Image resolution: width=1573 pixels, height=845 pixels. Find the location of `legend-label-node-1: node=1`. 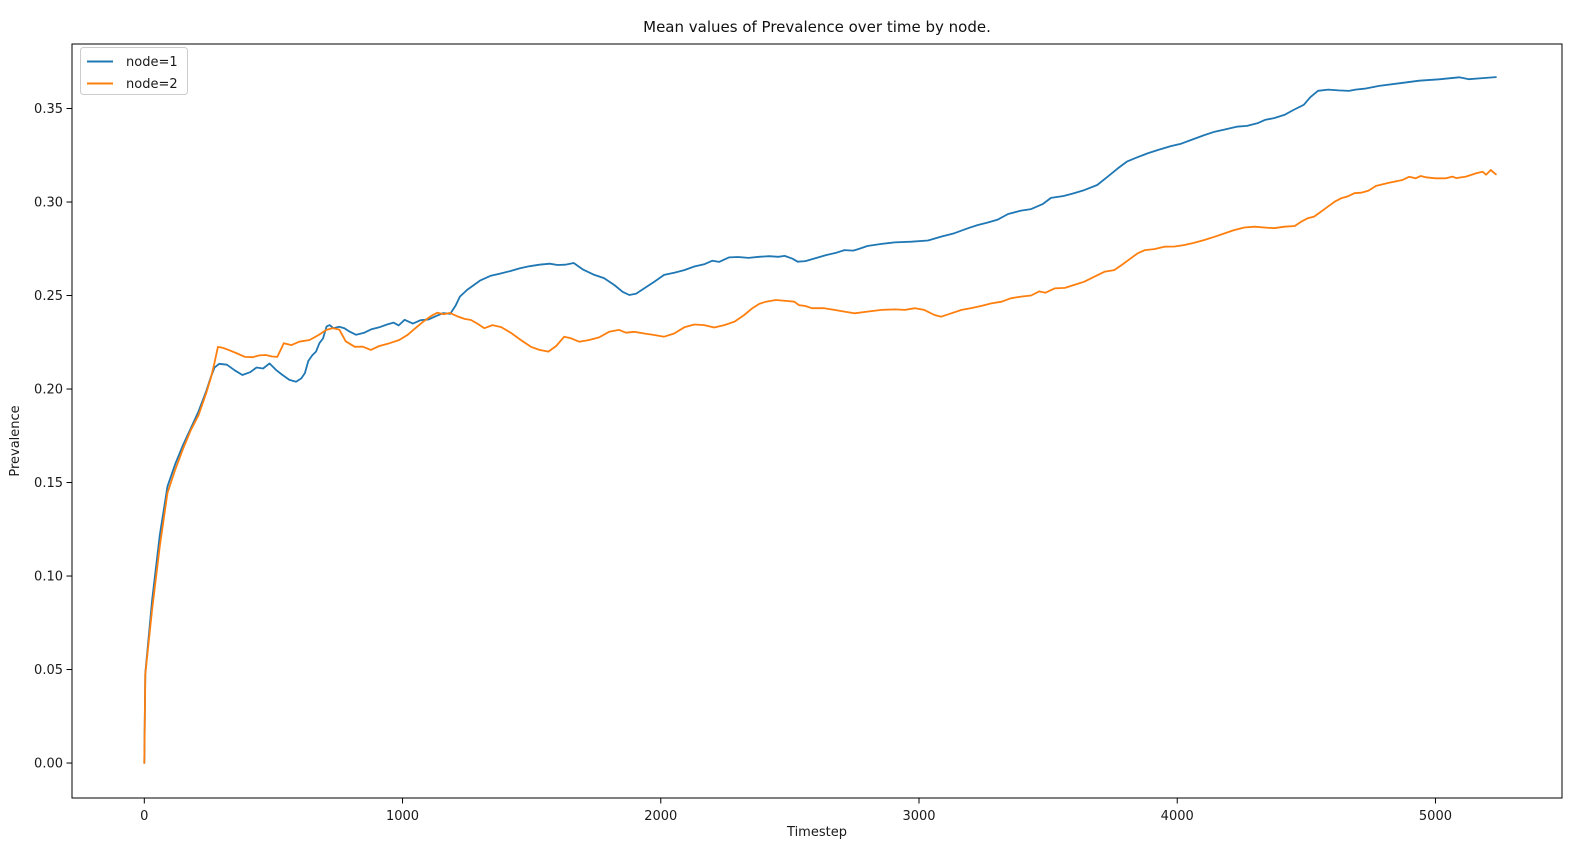

legend-label-node-1: node=1 is located at coordinates (152, 62).